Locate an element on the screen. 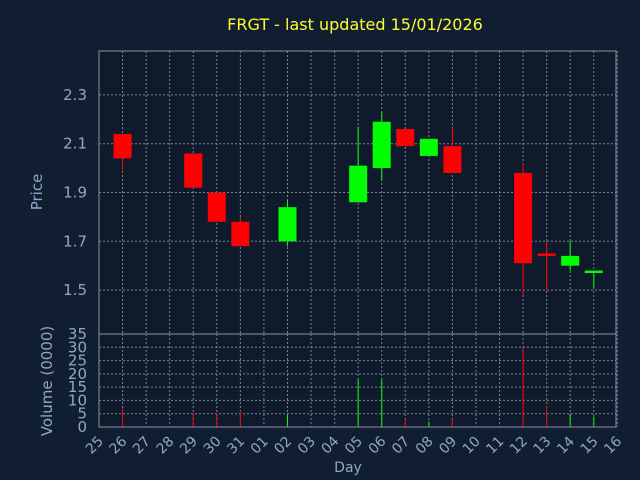  price-tick-label: 1.7 is located at coordinates (75, 241).